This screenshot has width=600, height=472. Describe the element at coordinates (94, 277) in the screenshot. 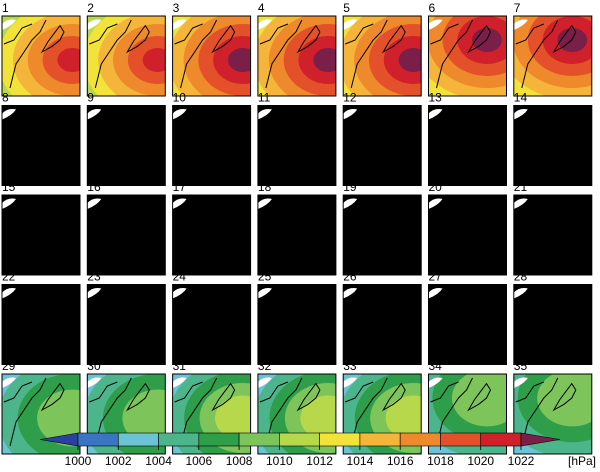

I see `panel-label: 23` at that location.